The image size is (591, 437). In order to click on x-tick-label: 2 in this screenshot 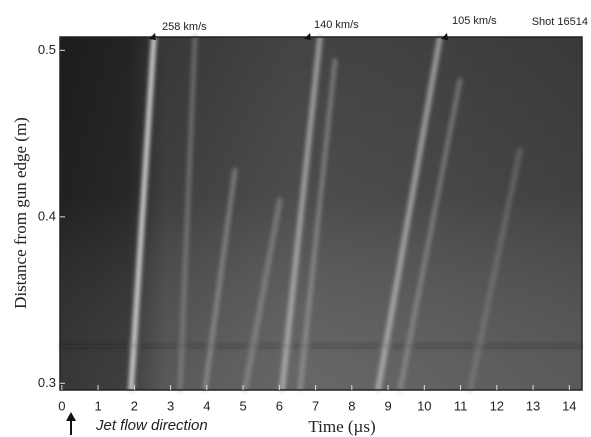, I will do `click(134, 405)`.